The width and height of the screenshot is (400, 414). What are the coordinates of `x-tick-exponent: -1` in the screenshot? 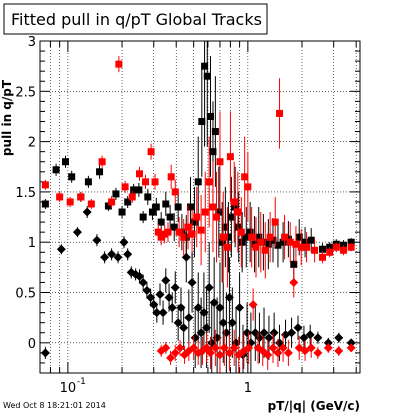 It's located at (81, 382).